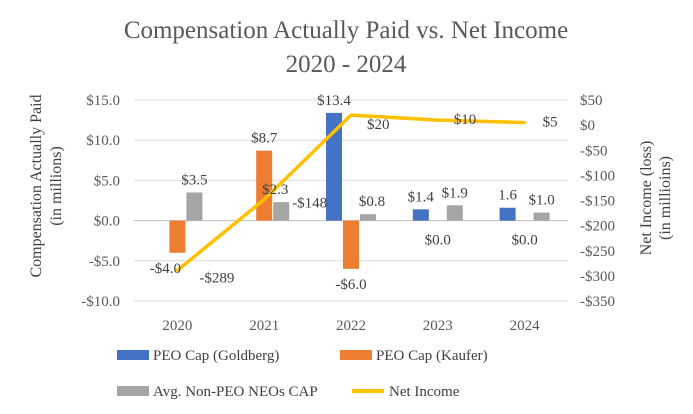 This screenshot has height=414, width=693. I want to click on bar-data-label: 1.6, so click(507, 196).